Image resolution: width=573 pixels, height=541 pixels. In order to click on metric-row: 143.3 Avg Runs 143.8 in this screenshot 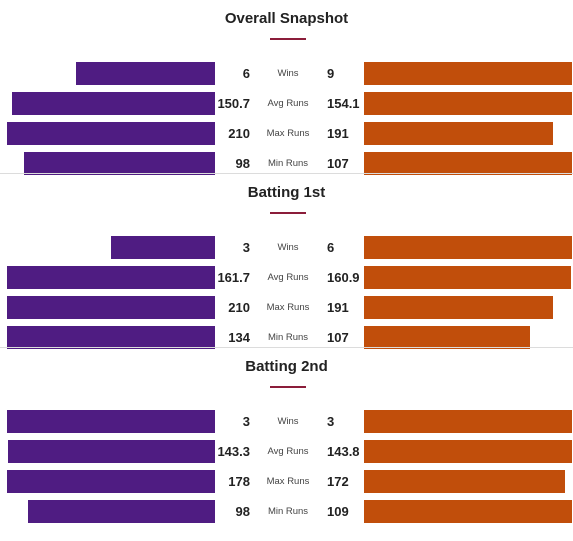, I will do `click(286, 452)`.